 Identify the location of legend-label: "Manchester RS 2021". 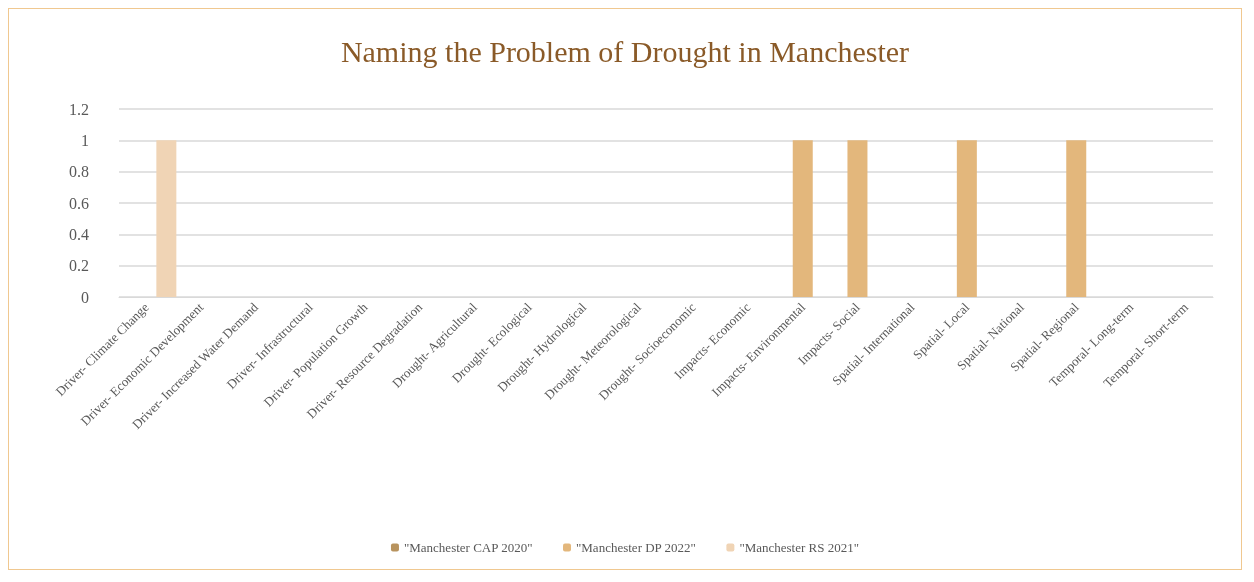
(799, 547).